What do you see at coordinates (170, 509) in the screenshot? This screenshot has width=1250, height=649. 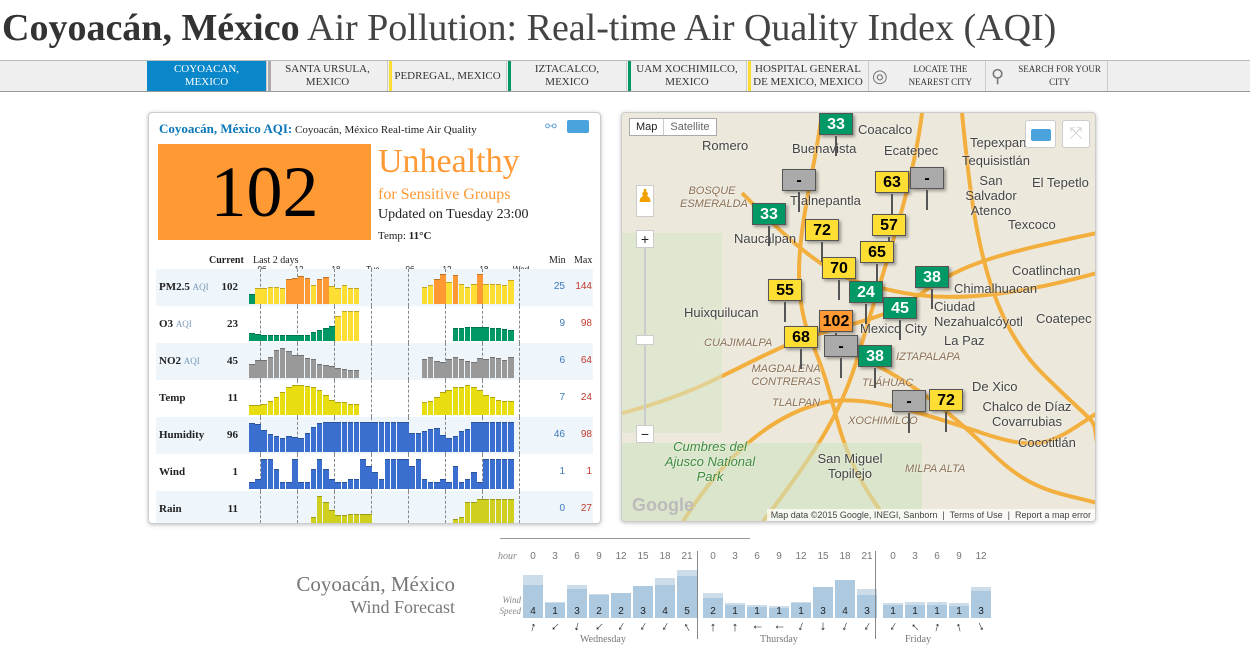 I see `row-label: Rain` at bounding box center [170, 509].